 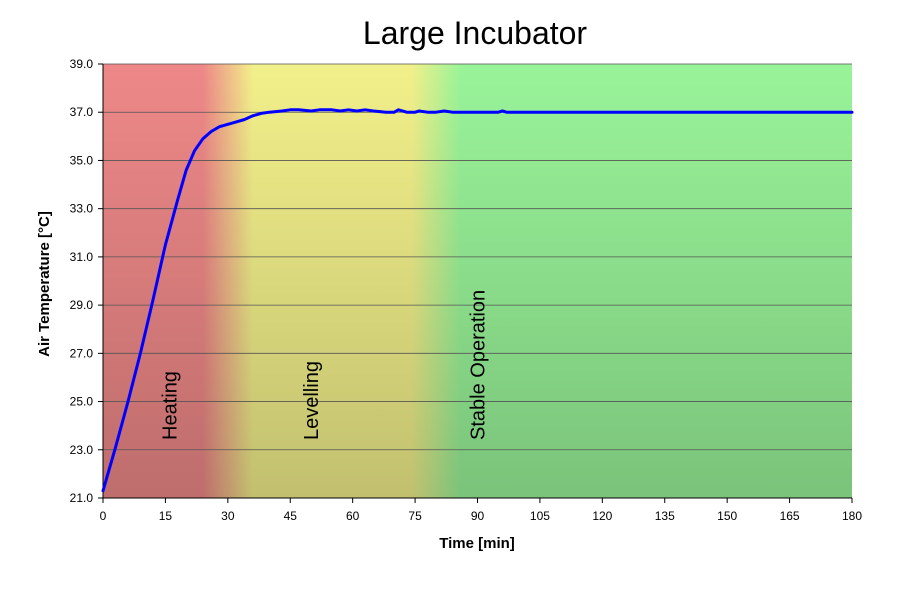 I want to click on y-tick-label: 25.0, so click(x=82, y=402).